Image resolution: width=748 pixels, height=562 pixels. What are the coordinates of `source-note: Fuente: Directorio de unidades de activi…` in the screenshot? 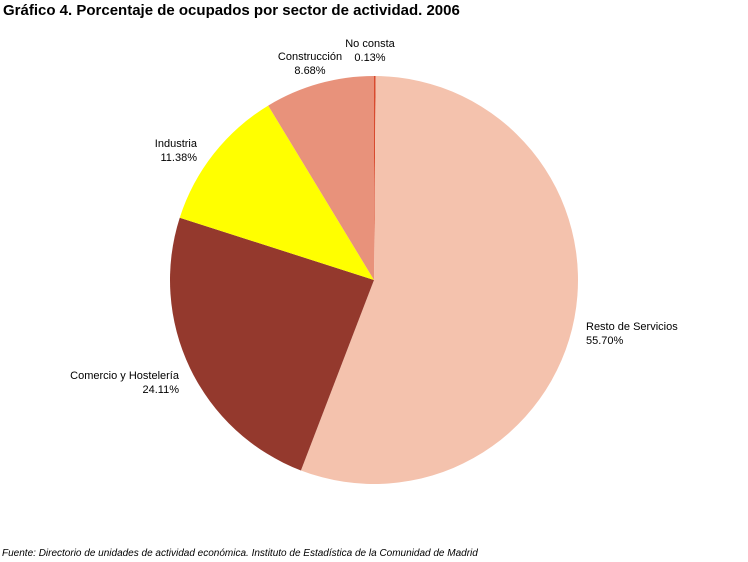 It's located at (240, 553).